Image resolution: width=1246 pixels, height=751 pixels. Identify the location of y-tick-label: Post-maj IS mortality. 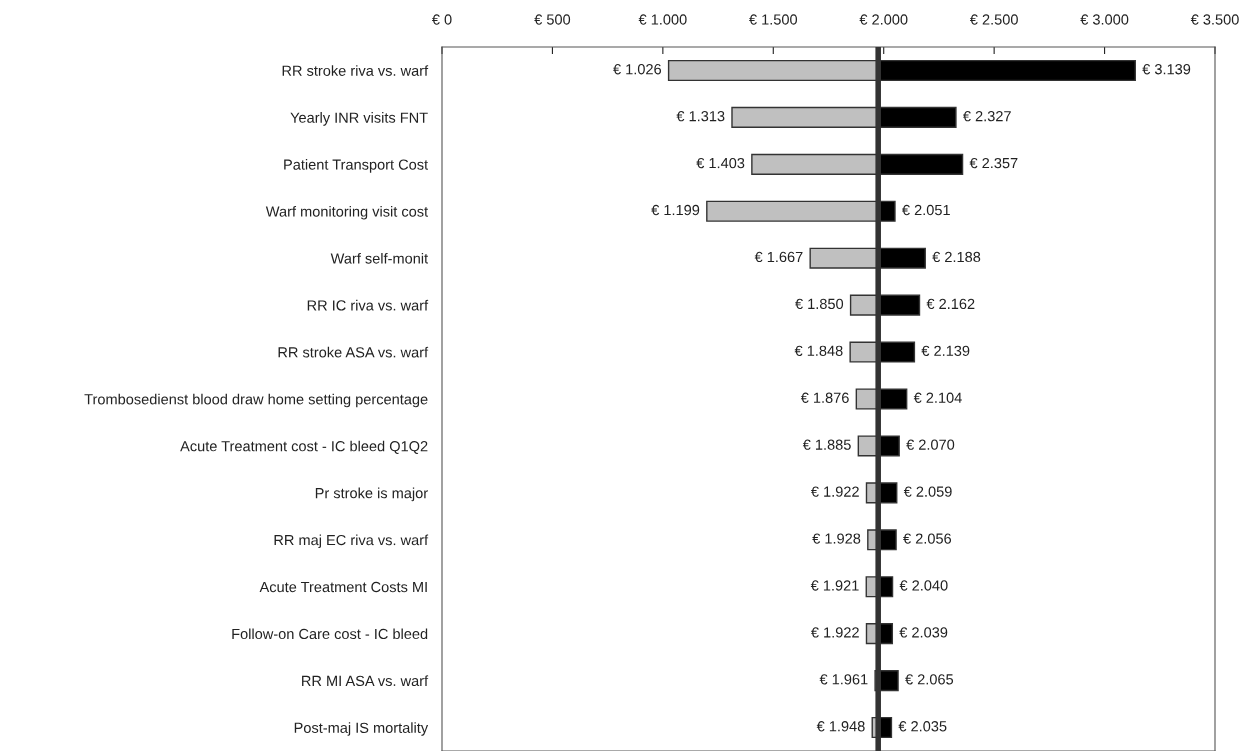
(361, 729).